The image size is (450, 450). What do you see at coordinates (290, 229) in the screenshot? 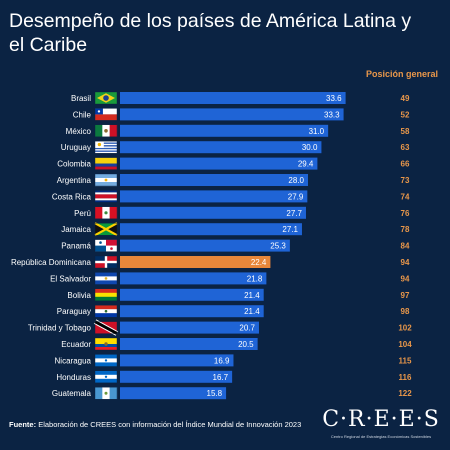
I see `value-label: 27.1` at bounding box center [290, 229].